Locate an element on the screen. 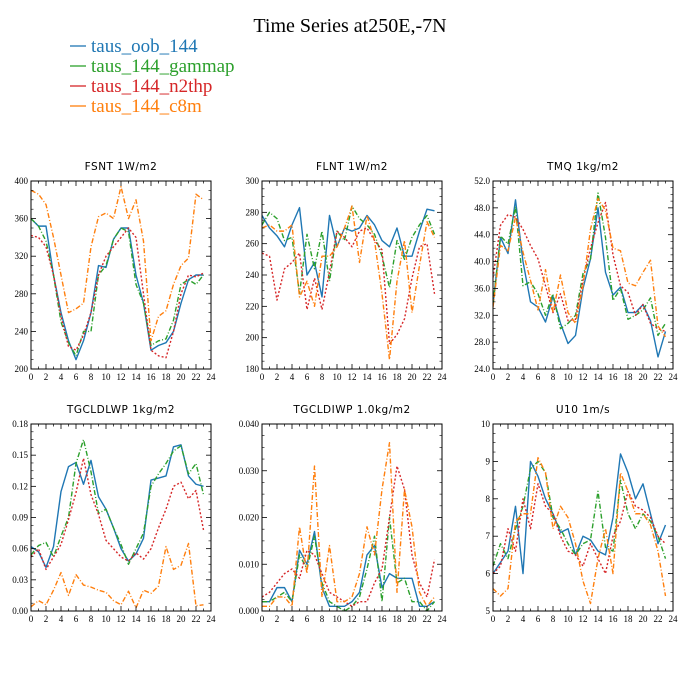  y-tick-label: 0.040 is located at coordinates (249, 424).